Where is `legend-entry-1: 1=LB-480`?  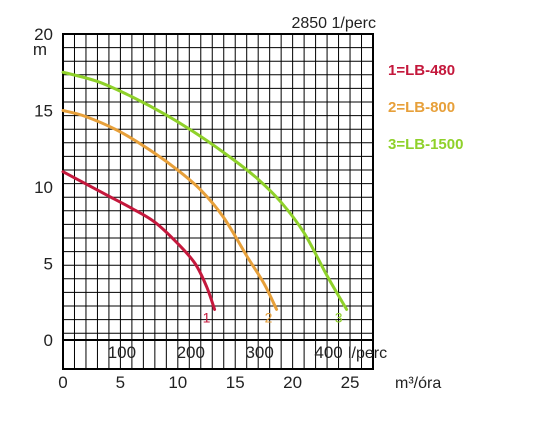 legend-entry-1: 1=LB-480 is located at coordinates (421, 70).